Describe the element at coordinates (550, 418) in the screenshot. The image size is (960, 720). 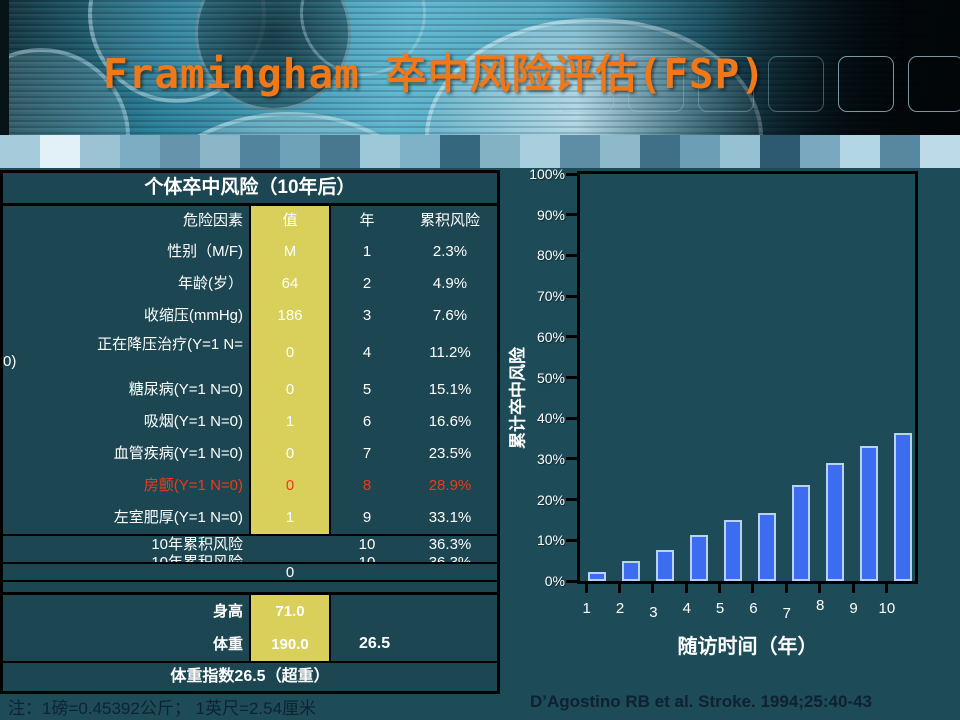
I see `y-tick-label: 40%` at that location.